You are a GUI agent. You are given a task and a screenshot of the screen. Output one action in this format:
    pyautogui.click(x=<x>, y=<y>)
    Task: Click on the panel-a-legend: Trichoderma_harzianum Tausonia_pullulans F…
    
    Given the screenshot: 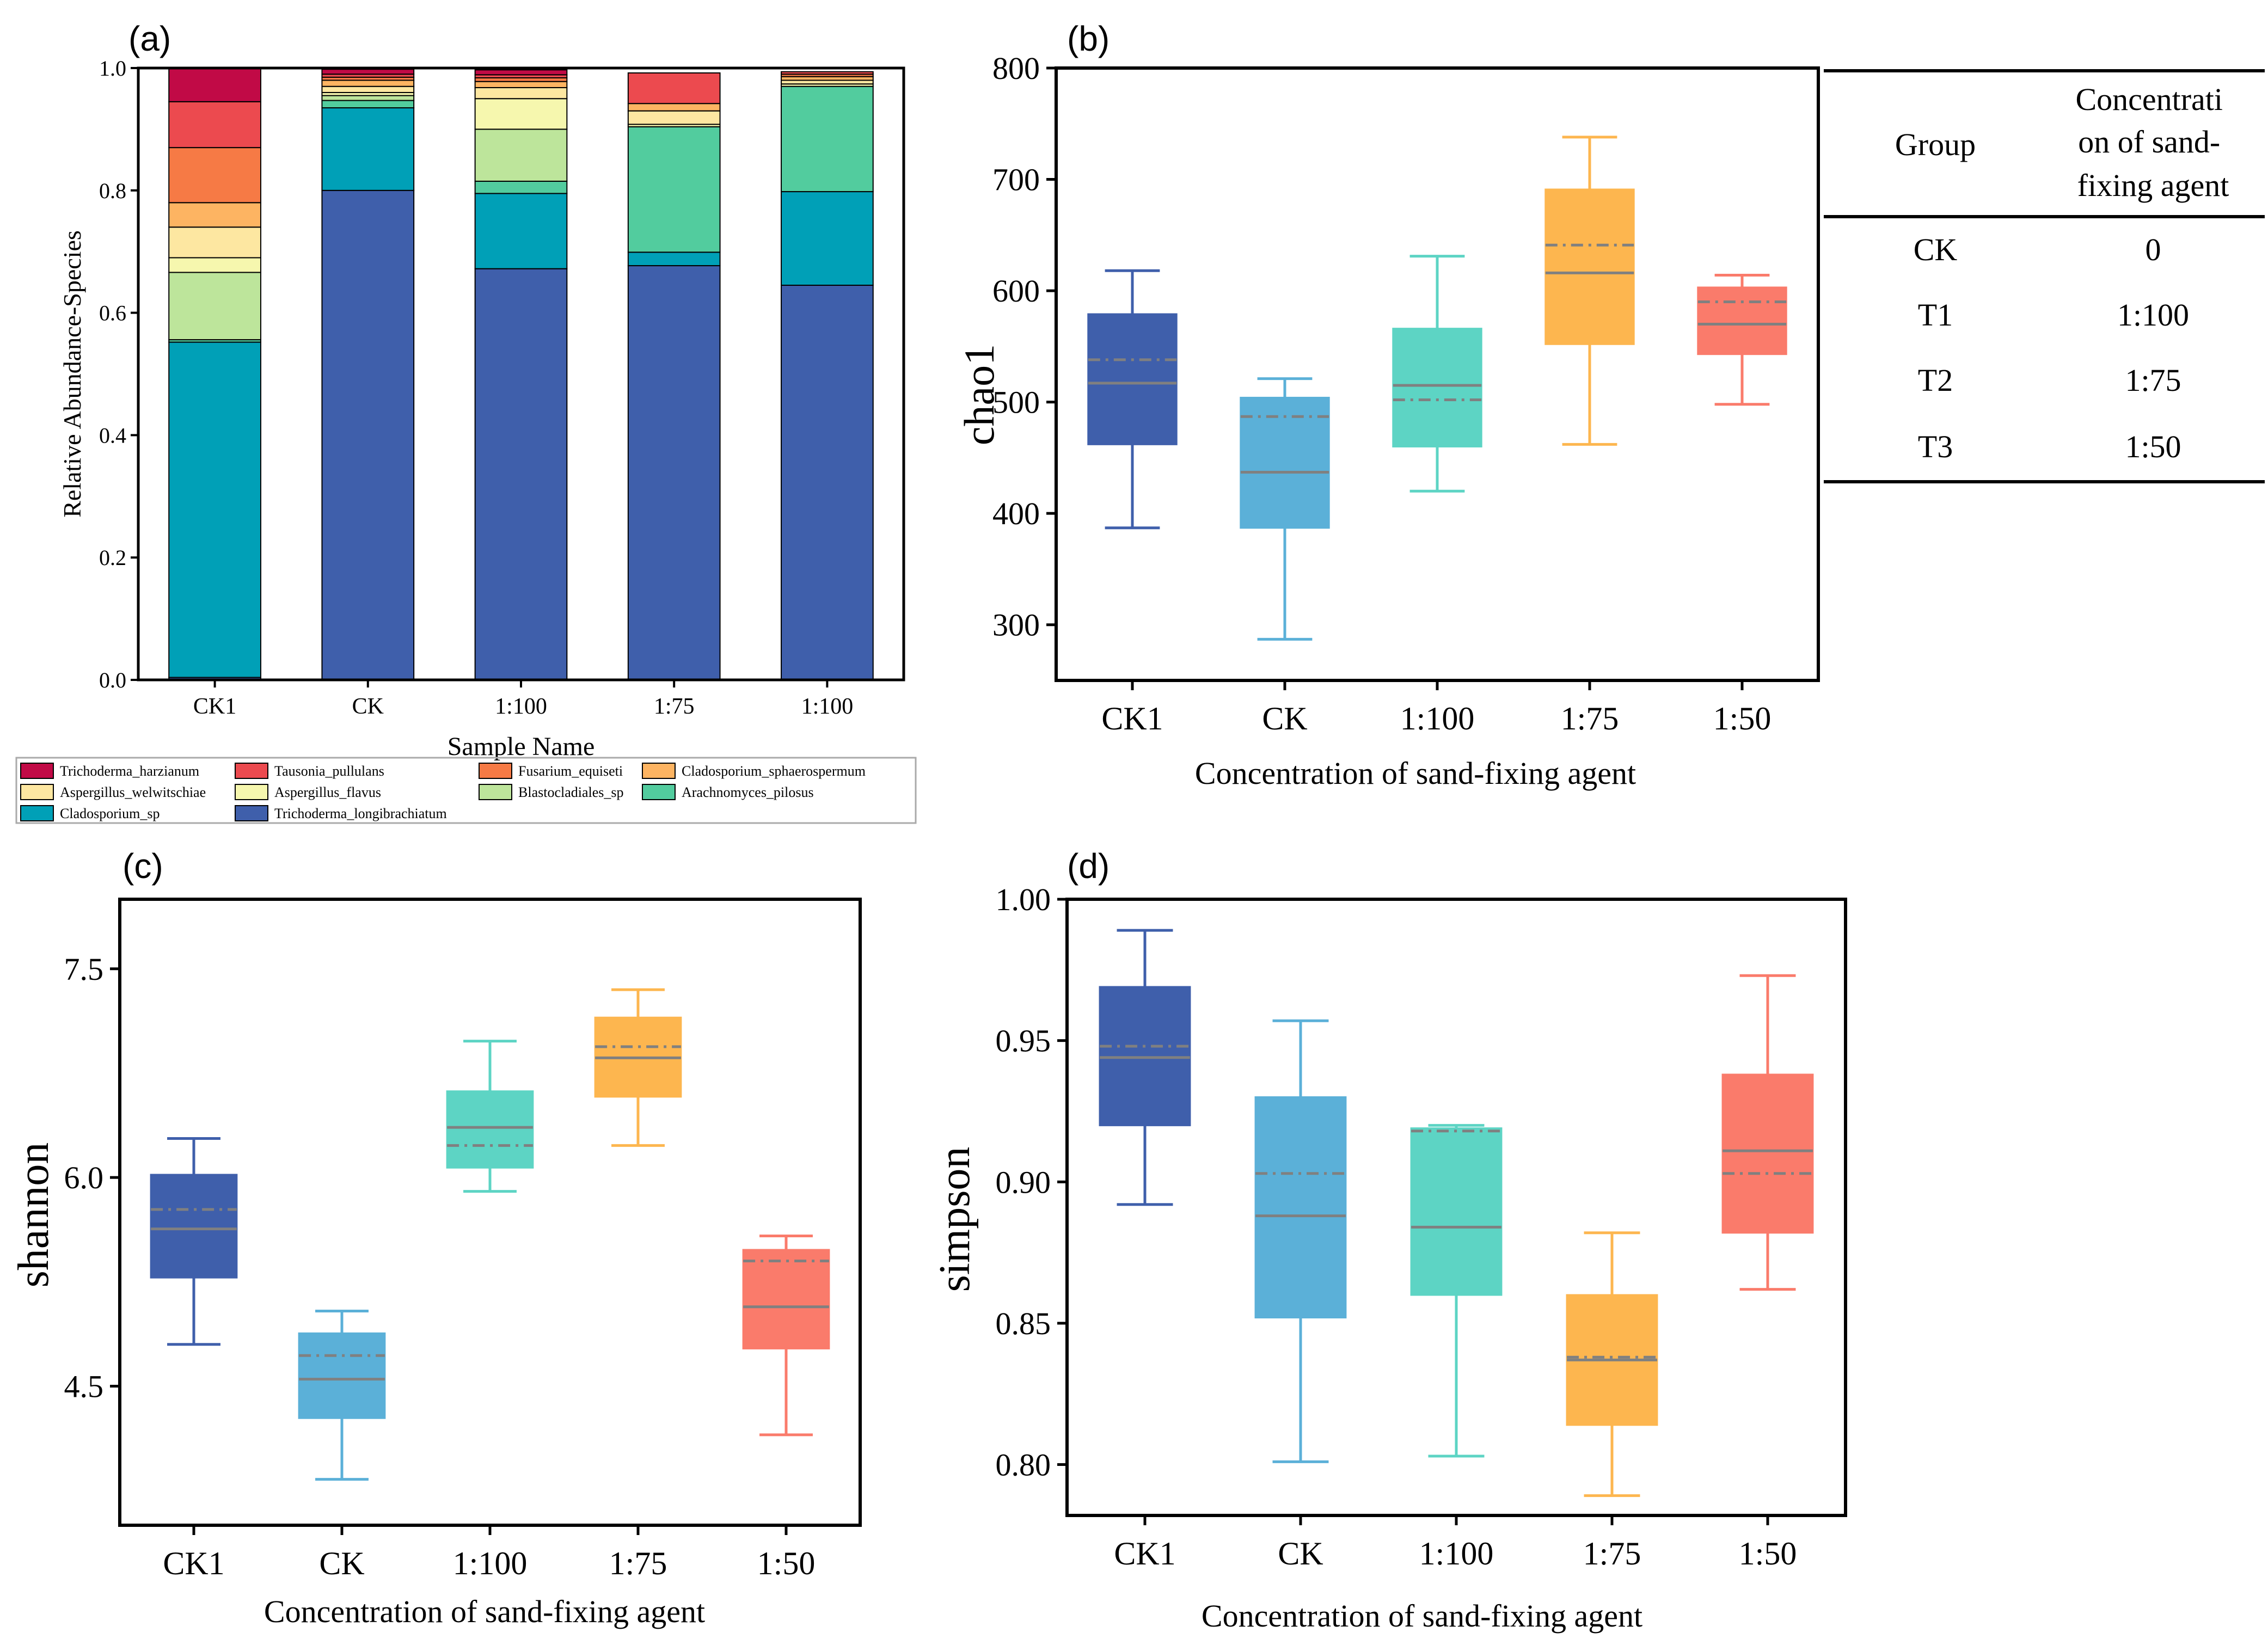 What is the action you would take?
    pyautogui.click(x=466, y=790)
    